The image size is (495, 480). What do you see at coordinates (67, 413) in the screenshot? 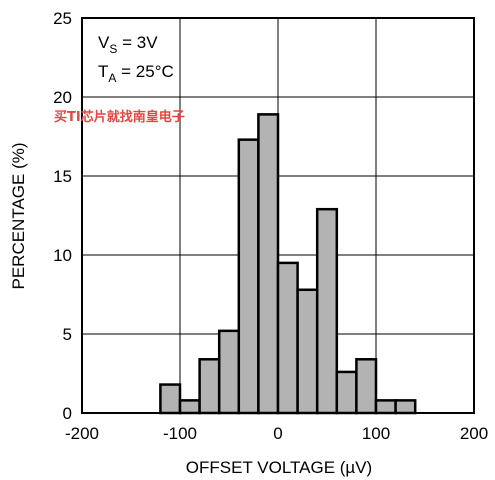
I see `y-tick-label: 0` at bounding box center [67, 413].